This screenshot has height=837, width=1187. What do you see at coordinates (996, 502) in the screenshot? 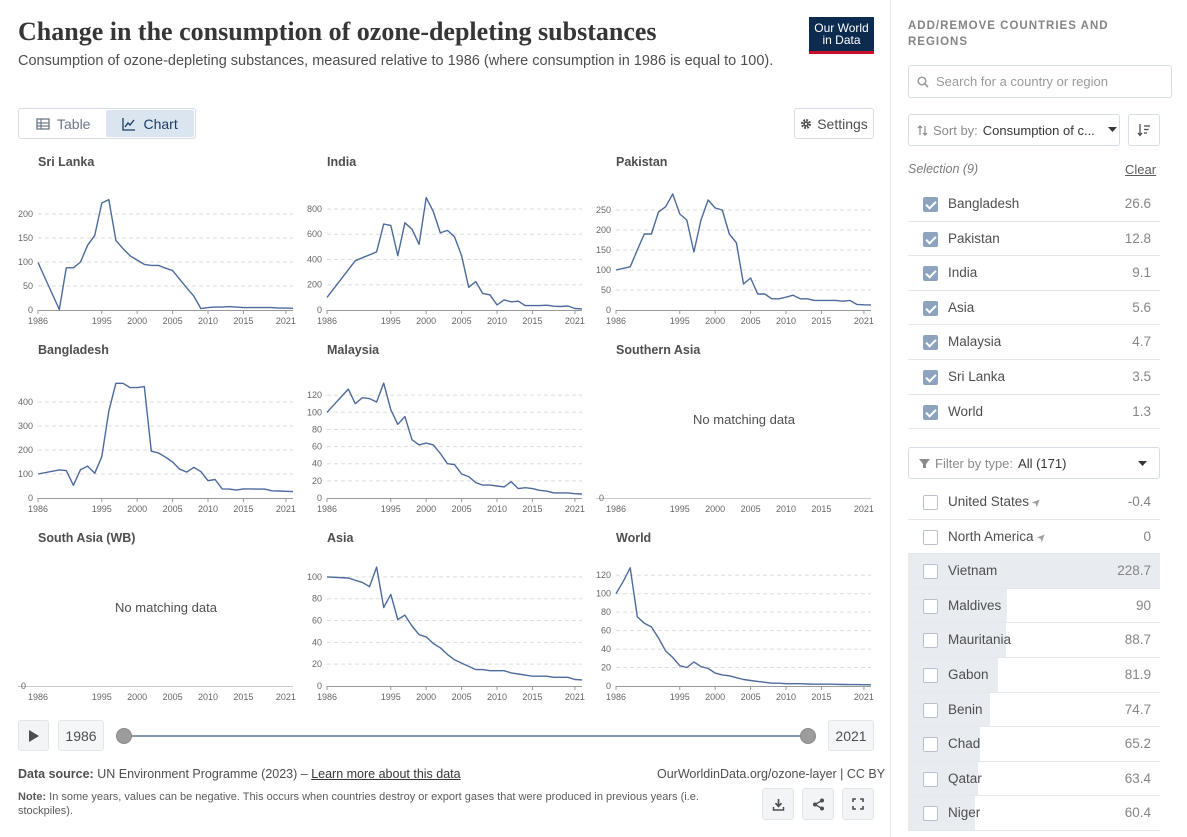
I see `entity-name: United States ➤` at bounding box center [996, 502].